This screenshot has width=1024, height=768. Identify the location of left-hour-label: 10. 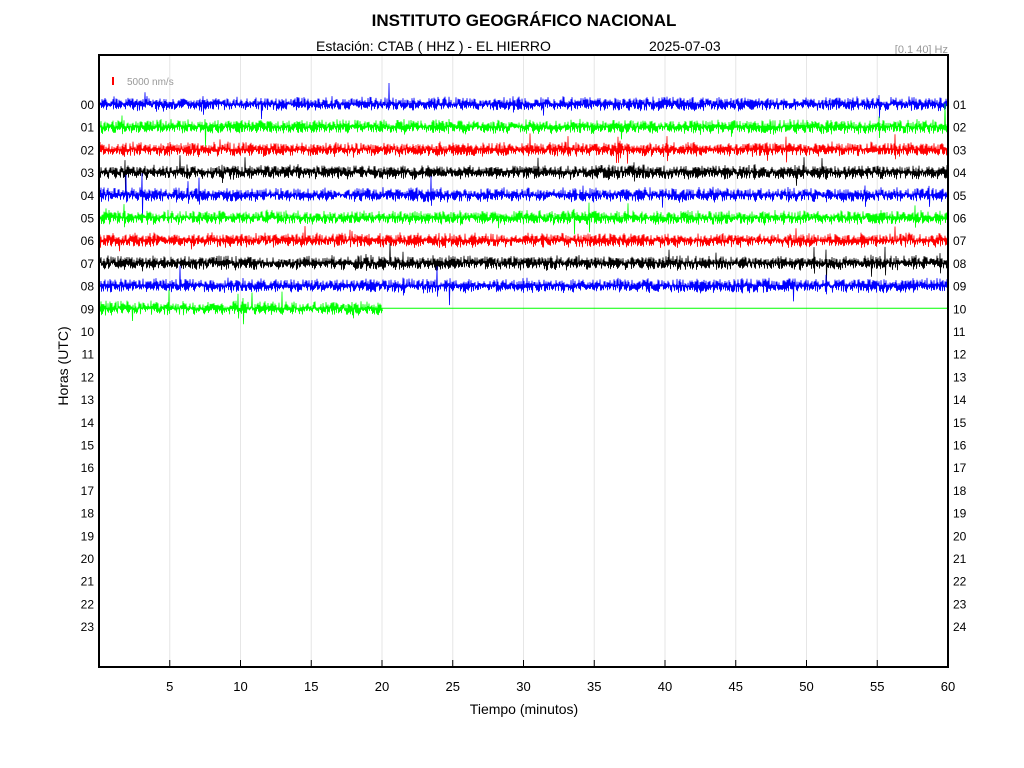
(88, 332).